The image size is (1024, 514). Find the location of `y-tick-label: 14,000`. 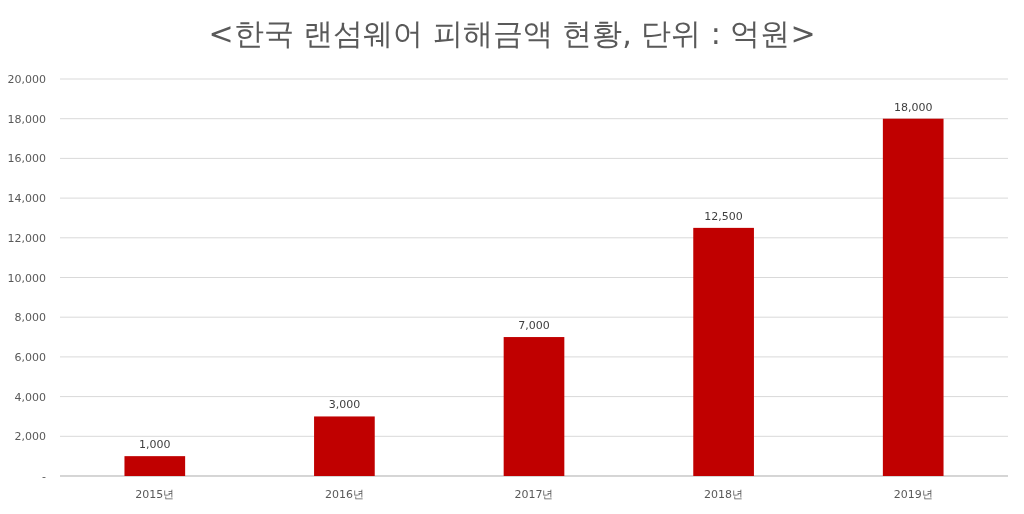

y-tick-label: 14,000 is located at coordinates (26, 199).